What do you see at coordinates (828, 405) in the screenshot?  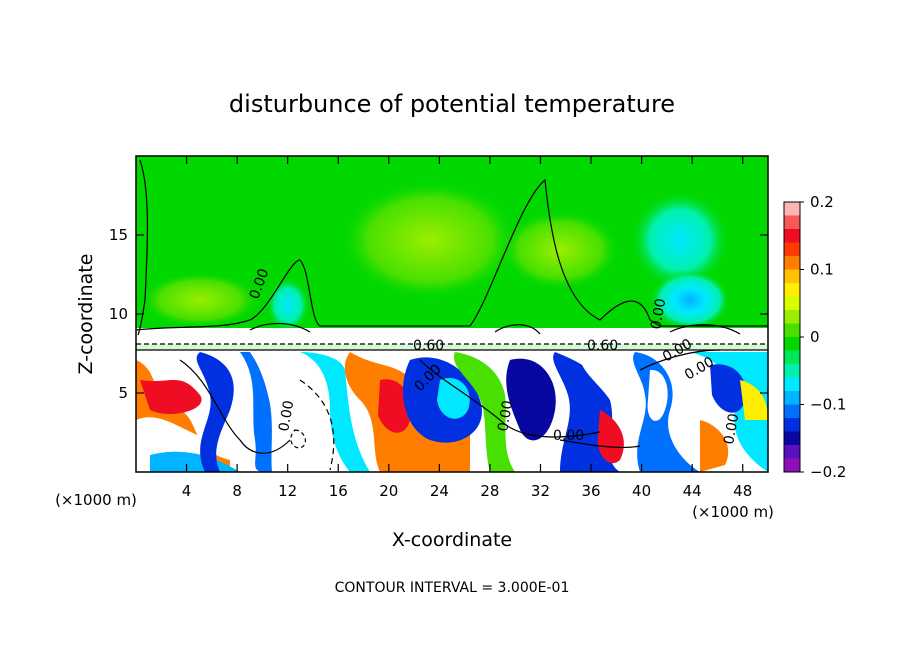 I see `colorbar-tick-label: −0.1` at bounding box center [828, 405].